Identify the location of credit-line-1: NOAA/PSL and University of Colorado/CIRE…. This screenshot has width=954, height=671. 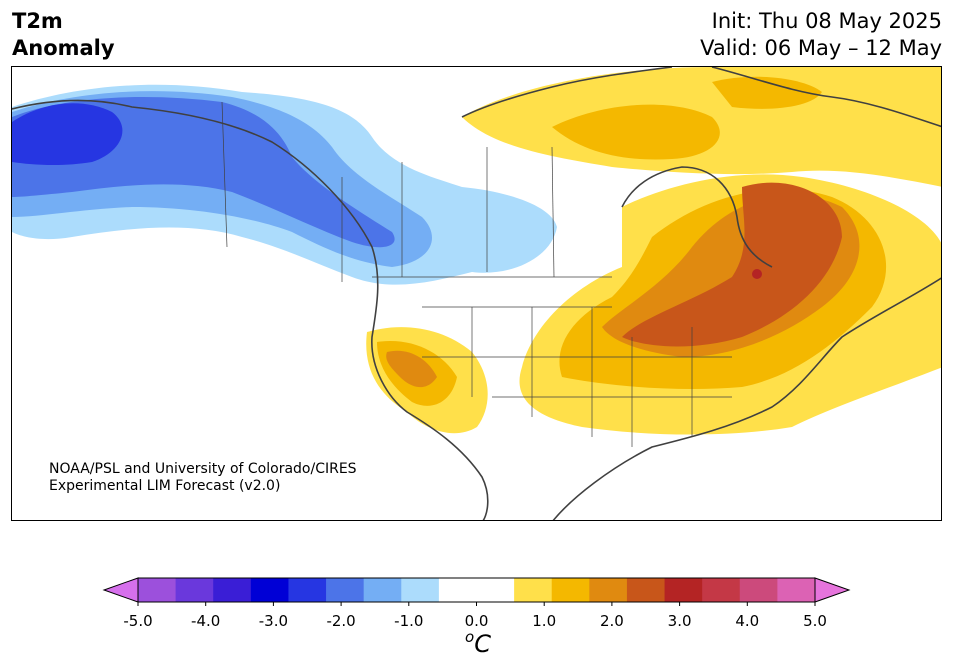
(203, 469).